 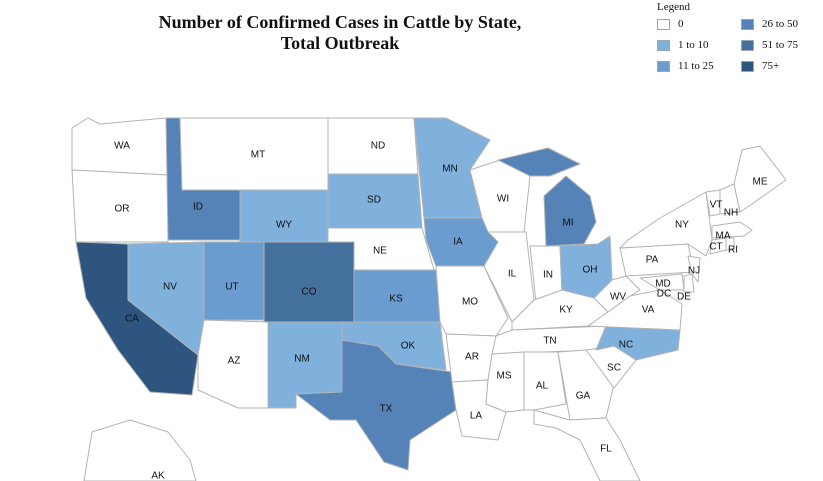 What do you see at coordinates (673, 7) in the screenshot?
I see `legend-title: Legend` at bounding box center [673, 7].